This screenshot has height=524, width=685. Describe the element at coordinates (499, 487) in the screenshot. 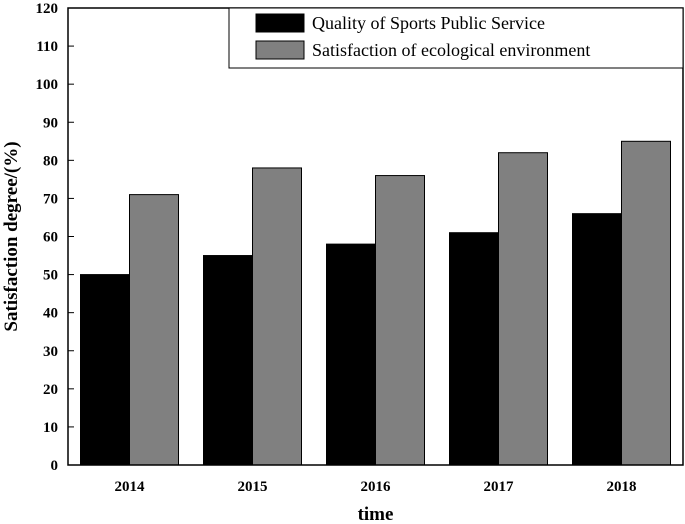

I see `x-tick-label-2017: 2017` at that location.